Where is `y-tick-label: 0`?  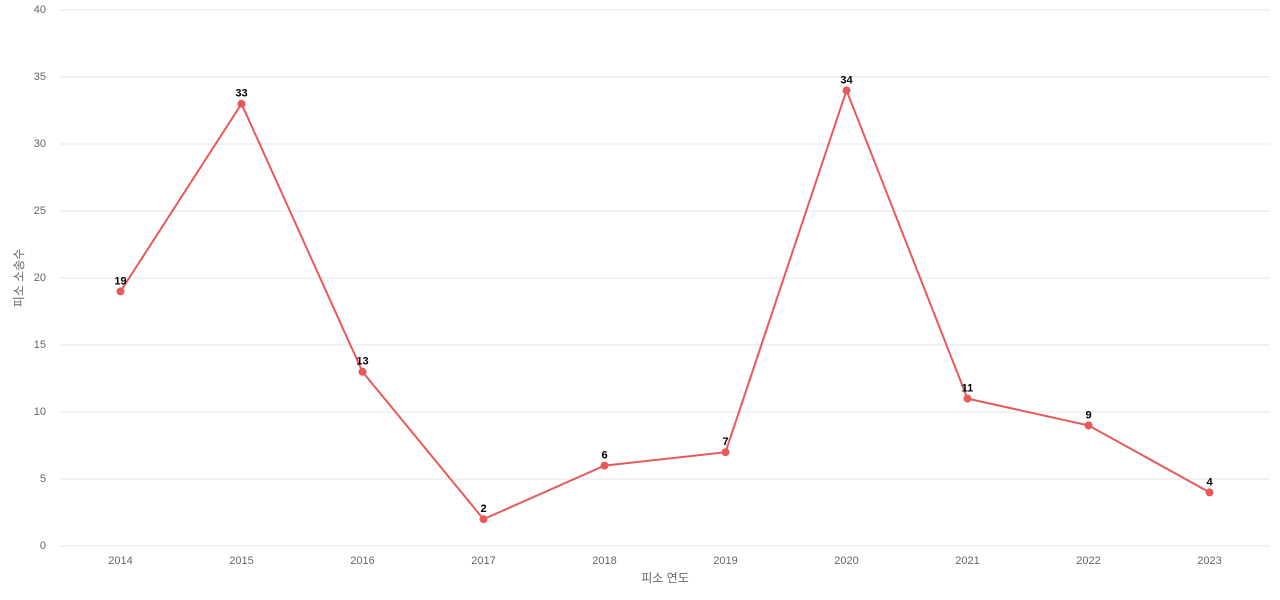
y-tick-label: 0 is located at coordinates (43, 546).